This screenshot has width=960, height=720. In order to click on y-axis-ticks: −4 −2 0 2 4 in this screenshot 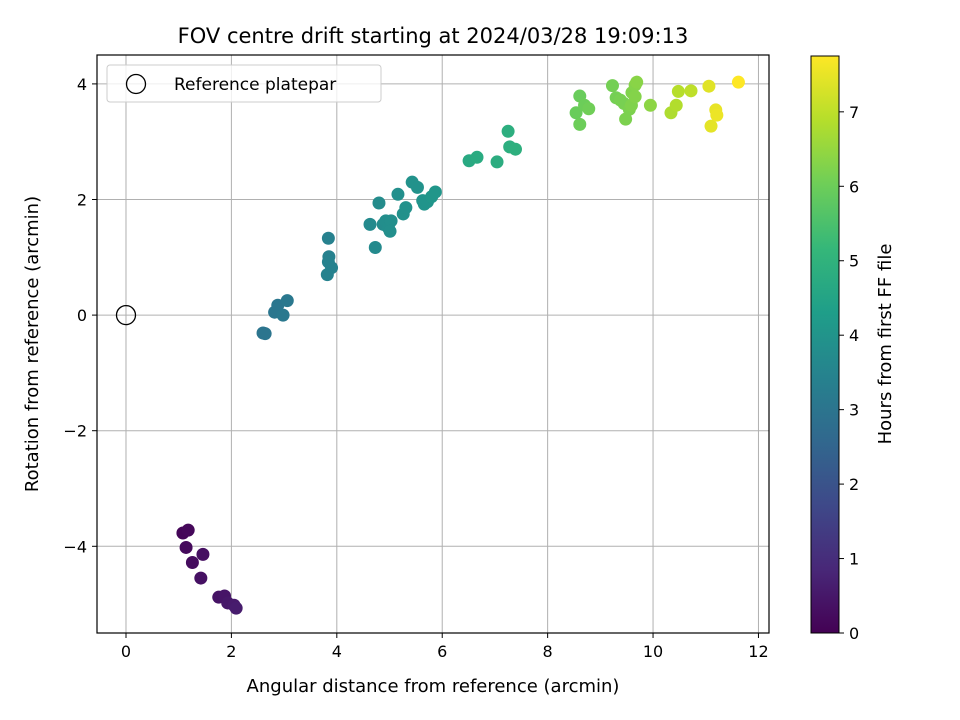, I will do `click(80, 315)`.